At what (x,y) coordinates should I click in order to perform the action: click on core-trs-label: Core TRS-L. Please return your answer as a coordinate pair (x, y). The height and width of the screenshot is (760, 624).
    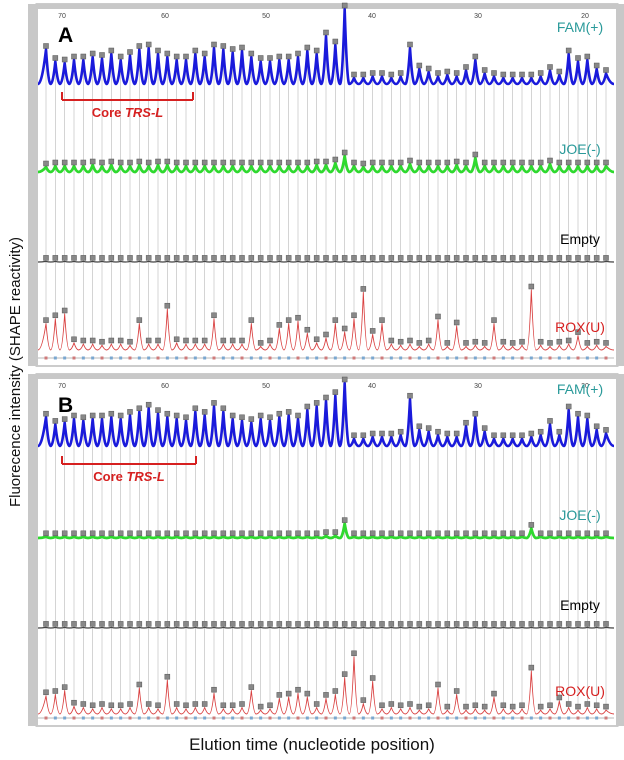
    Looking at the image, I should click on (129, 476).